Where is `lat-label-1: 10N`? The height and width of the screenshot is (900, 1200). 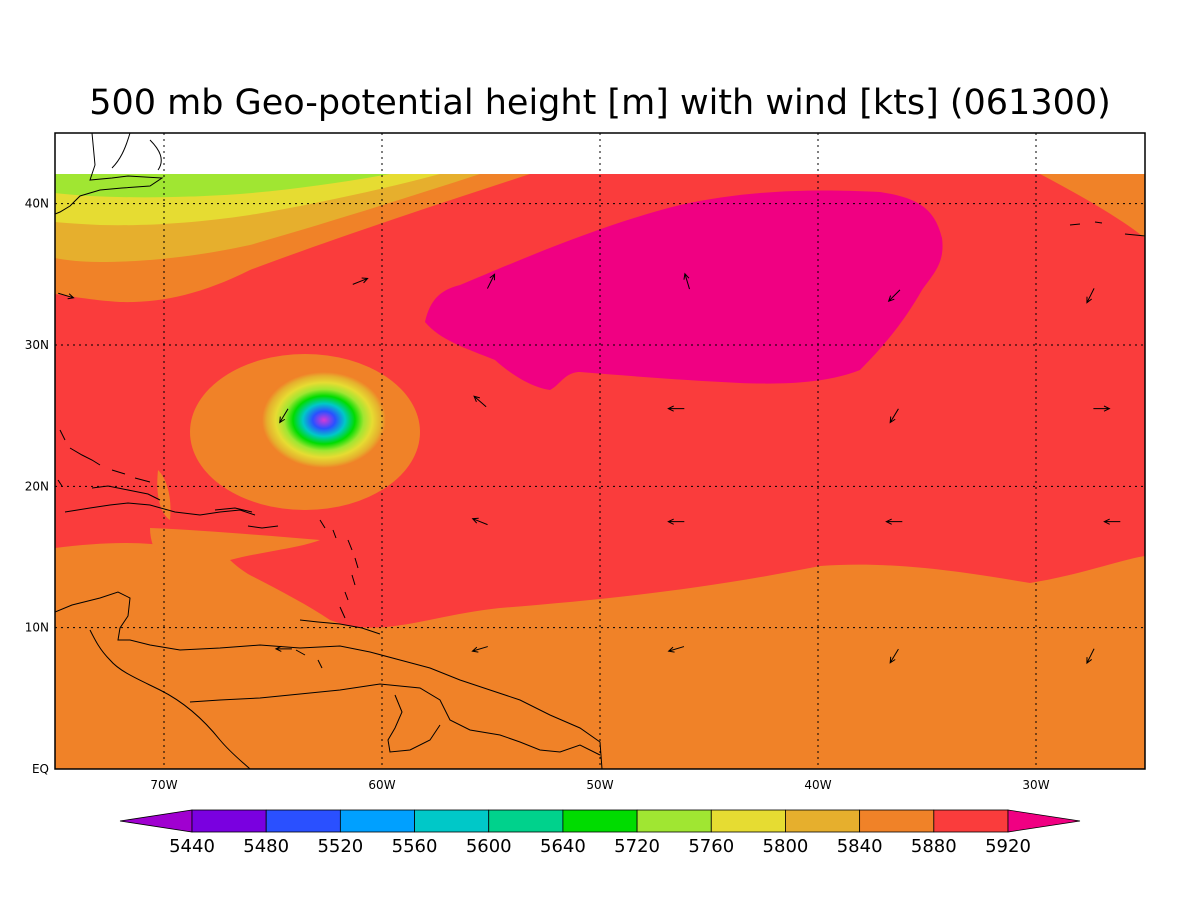 lat-label-1: 10N is located at coordinates (37, 628).